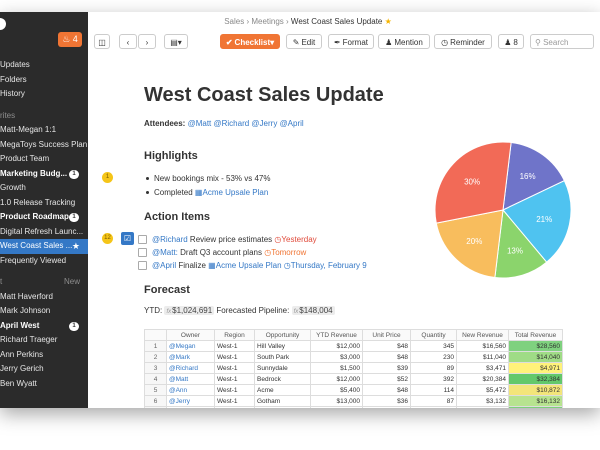  I want to click on table-cell: $13,000, so click(336, 401).